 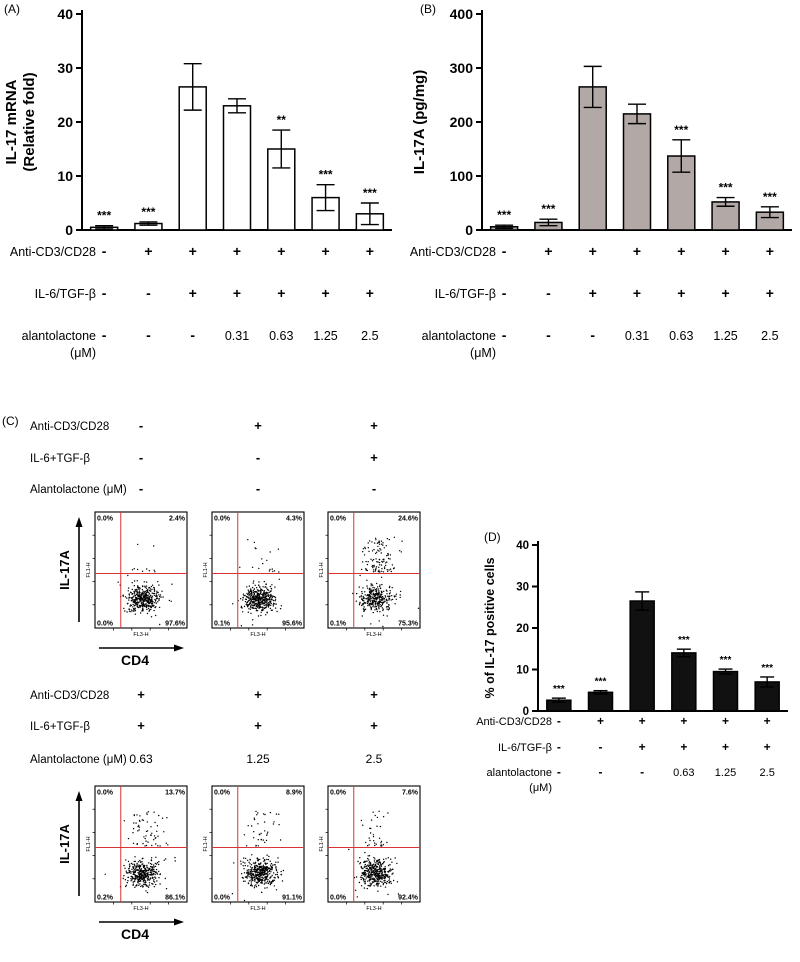 I want to click on arrowhead-right-icon, so click(x=179, y=648).